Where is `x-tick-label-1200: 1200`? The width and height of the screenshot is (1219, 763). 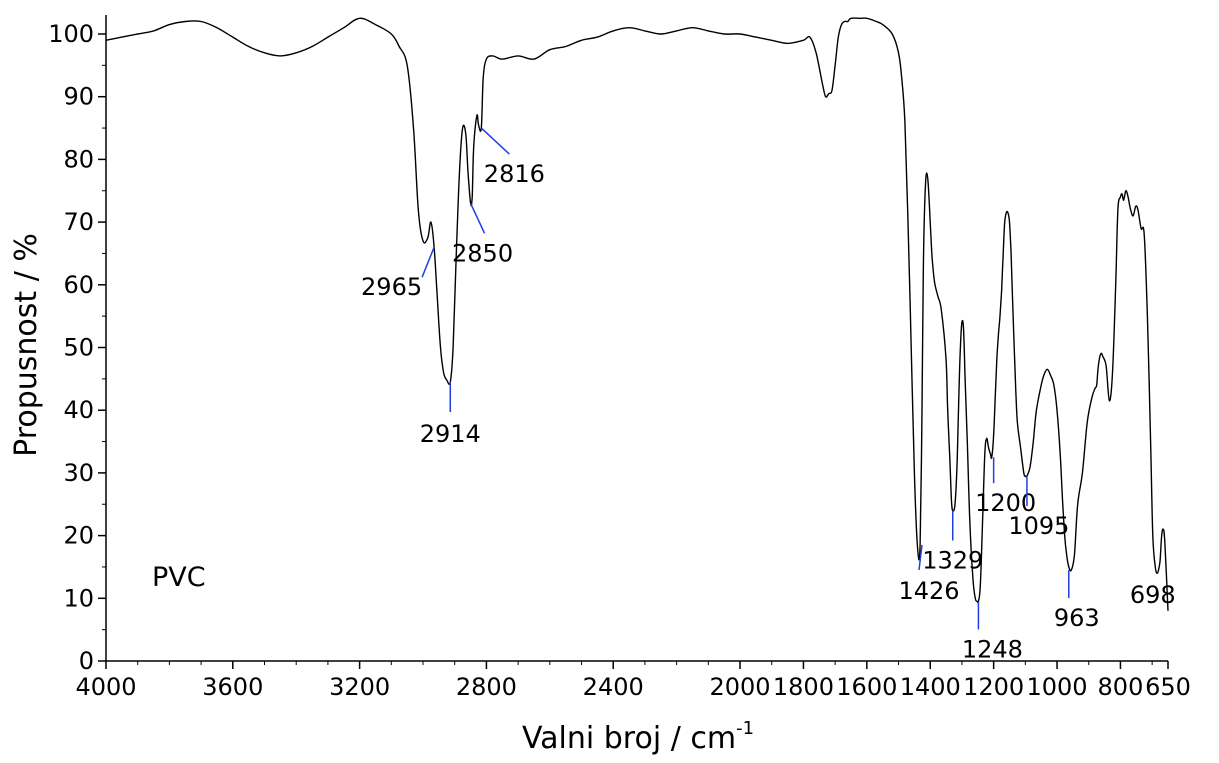
x-tick-label-1200: 1200 is located at coordinates (993, 687).